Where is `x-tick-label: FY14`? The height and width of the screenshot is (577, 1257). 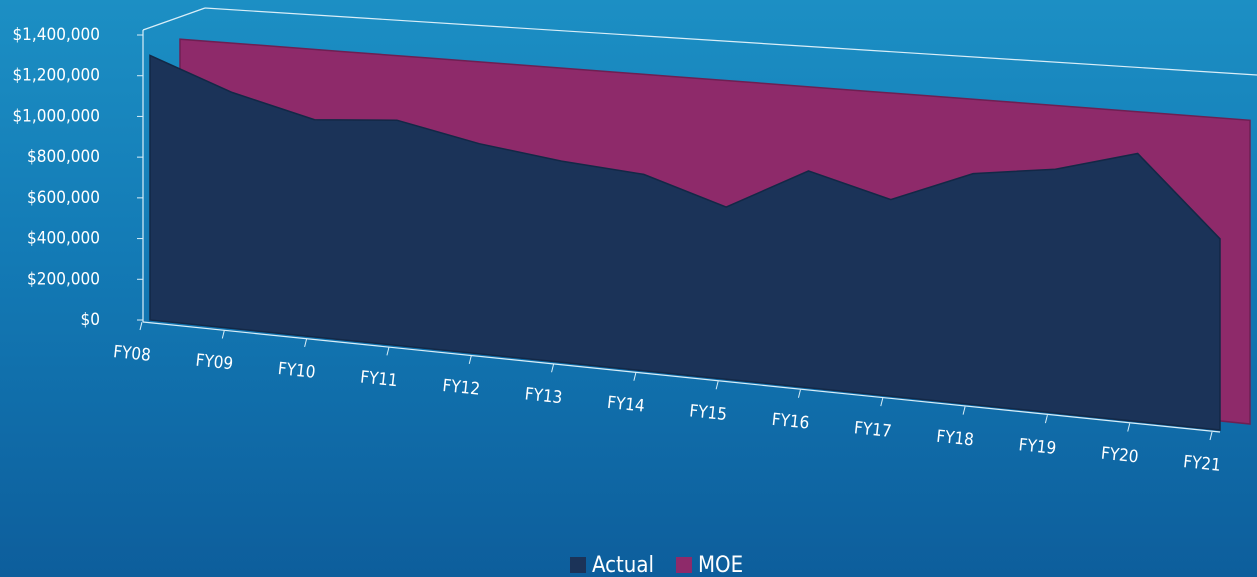
x-tick-label: FY14 is located at coordinates (625, 405).